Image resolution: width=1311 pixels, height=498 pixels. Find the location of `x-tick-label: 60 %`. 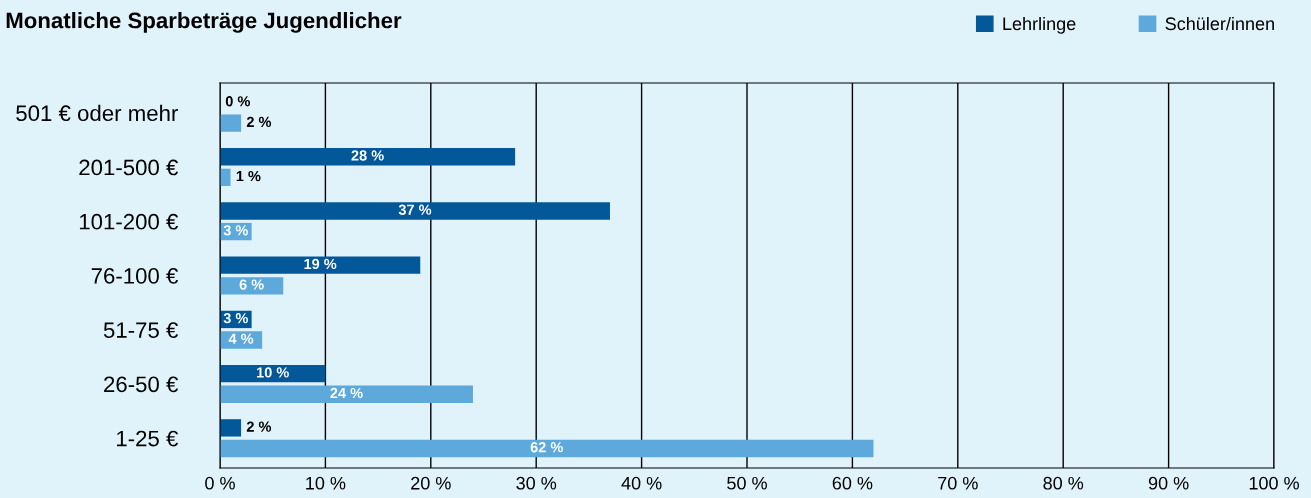

x-tick-label: 60 % is located at coordinates (852, 483).